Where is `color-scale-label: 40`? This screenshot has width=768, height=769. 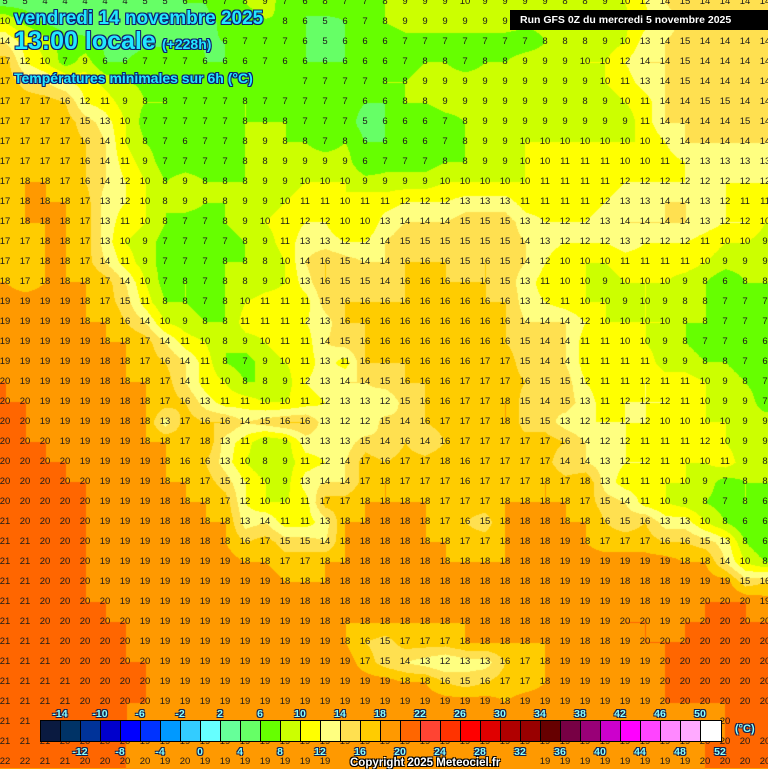
color-scale-label: 40 is located at coordinates (600, 752).